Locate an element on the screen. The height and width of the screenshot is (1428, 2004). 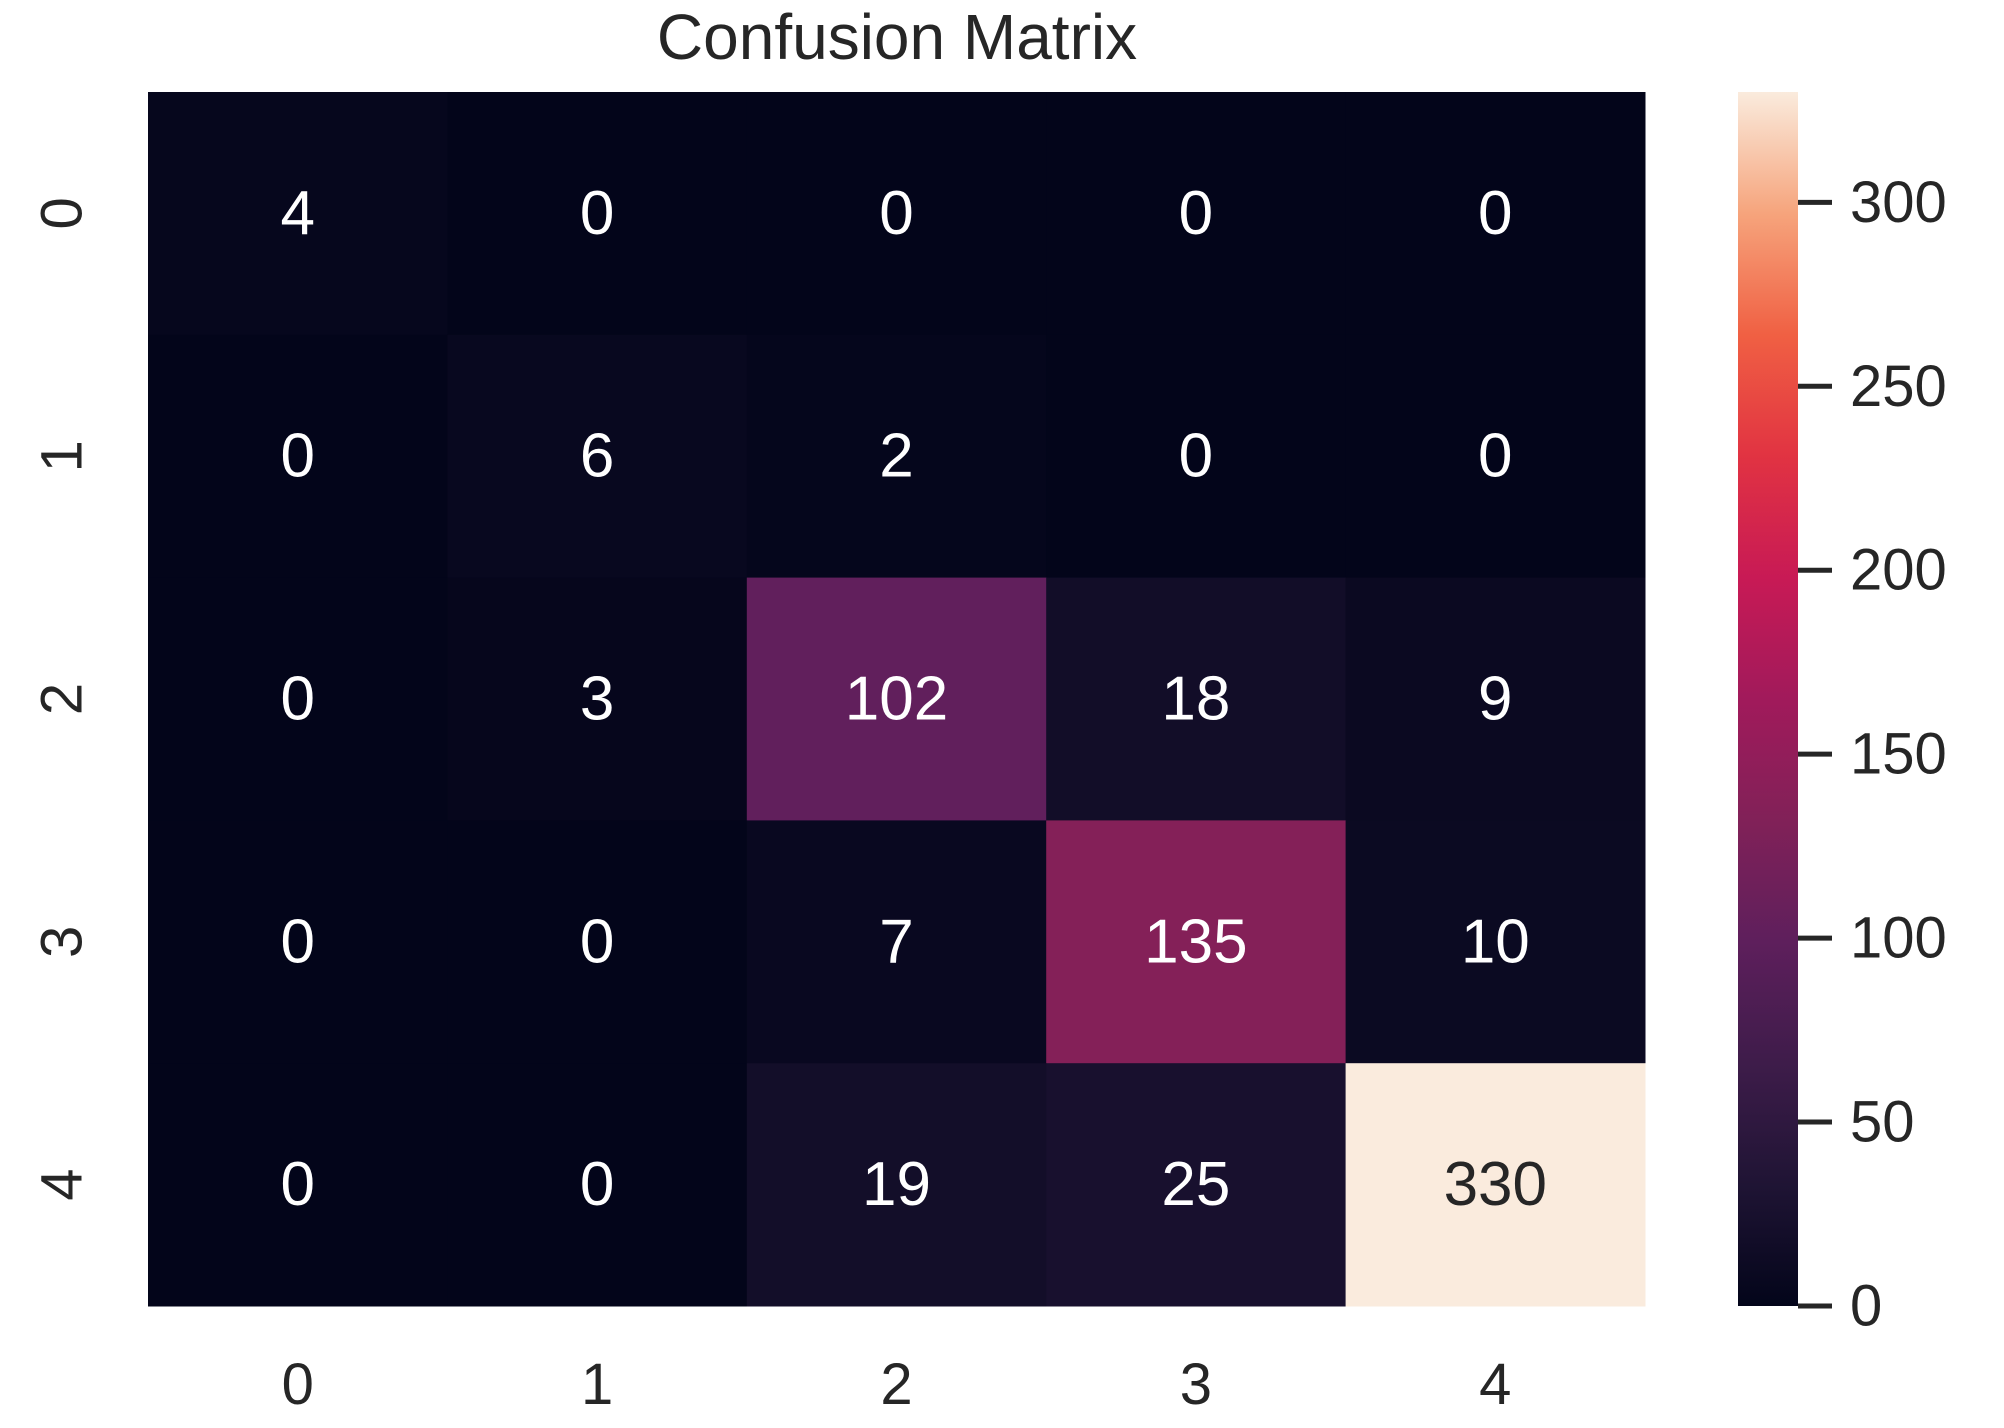
heatmap-cell-r4-c1 is located at coordinates (597, 1185).